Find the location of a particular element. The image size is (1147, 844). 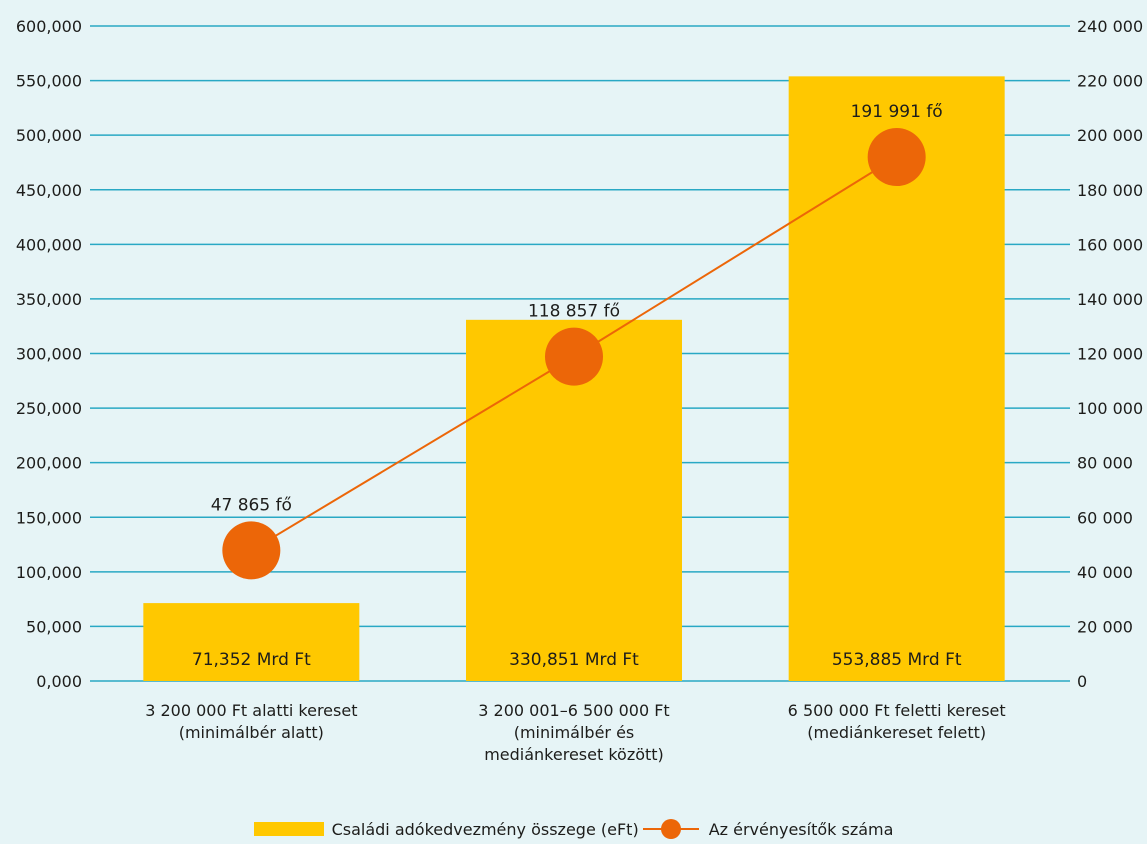

category-label: mediánkereset között) is located at coordinates (574, 754).